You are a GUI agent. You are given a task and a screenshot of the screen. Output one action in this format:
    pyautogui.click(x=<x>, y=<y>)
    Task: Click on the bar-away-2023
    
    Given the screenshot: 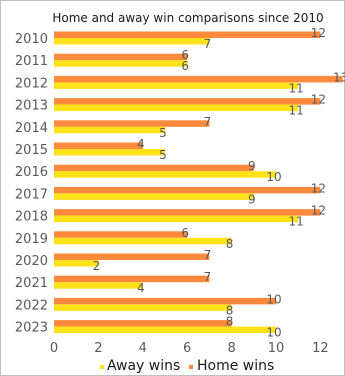 What is the action you would take?
    pyautogui.click(x=165, y=330)
    